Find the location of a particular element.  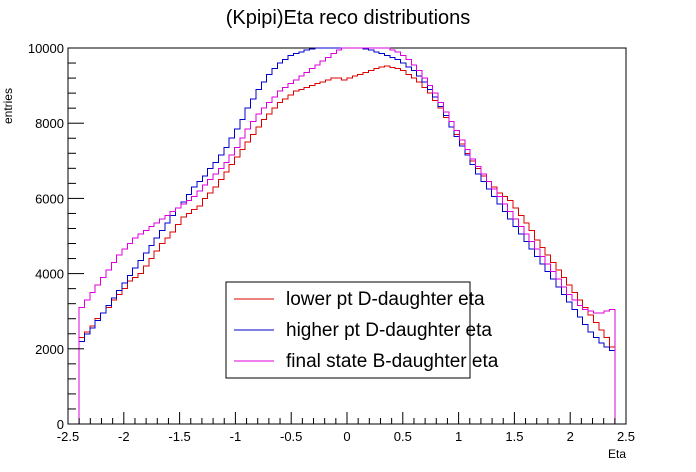

legend-label-higher-pt: higher pt D-daughter eta is located at coordinates (389, 330).